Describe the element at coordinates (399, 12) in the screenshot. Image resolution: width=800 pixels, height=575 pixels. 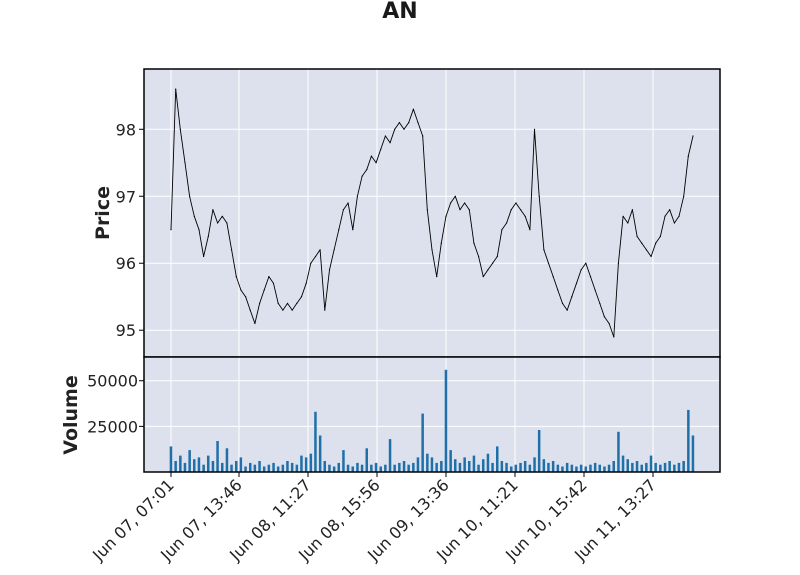
I see `chart-title: AN` at that location.